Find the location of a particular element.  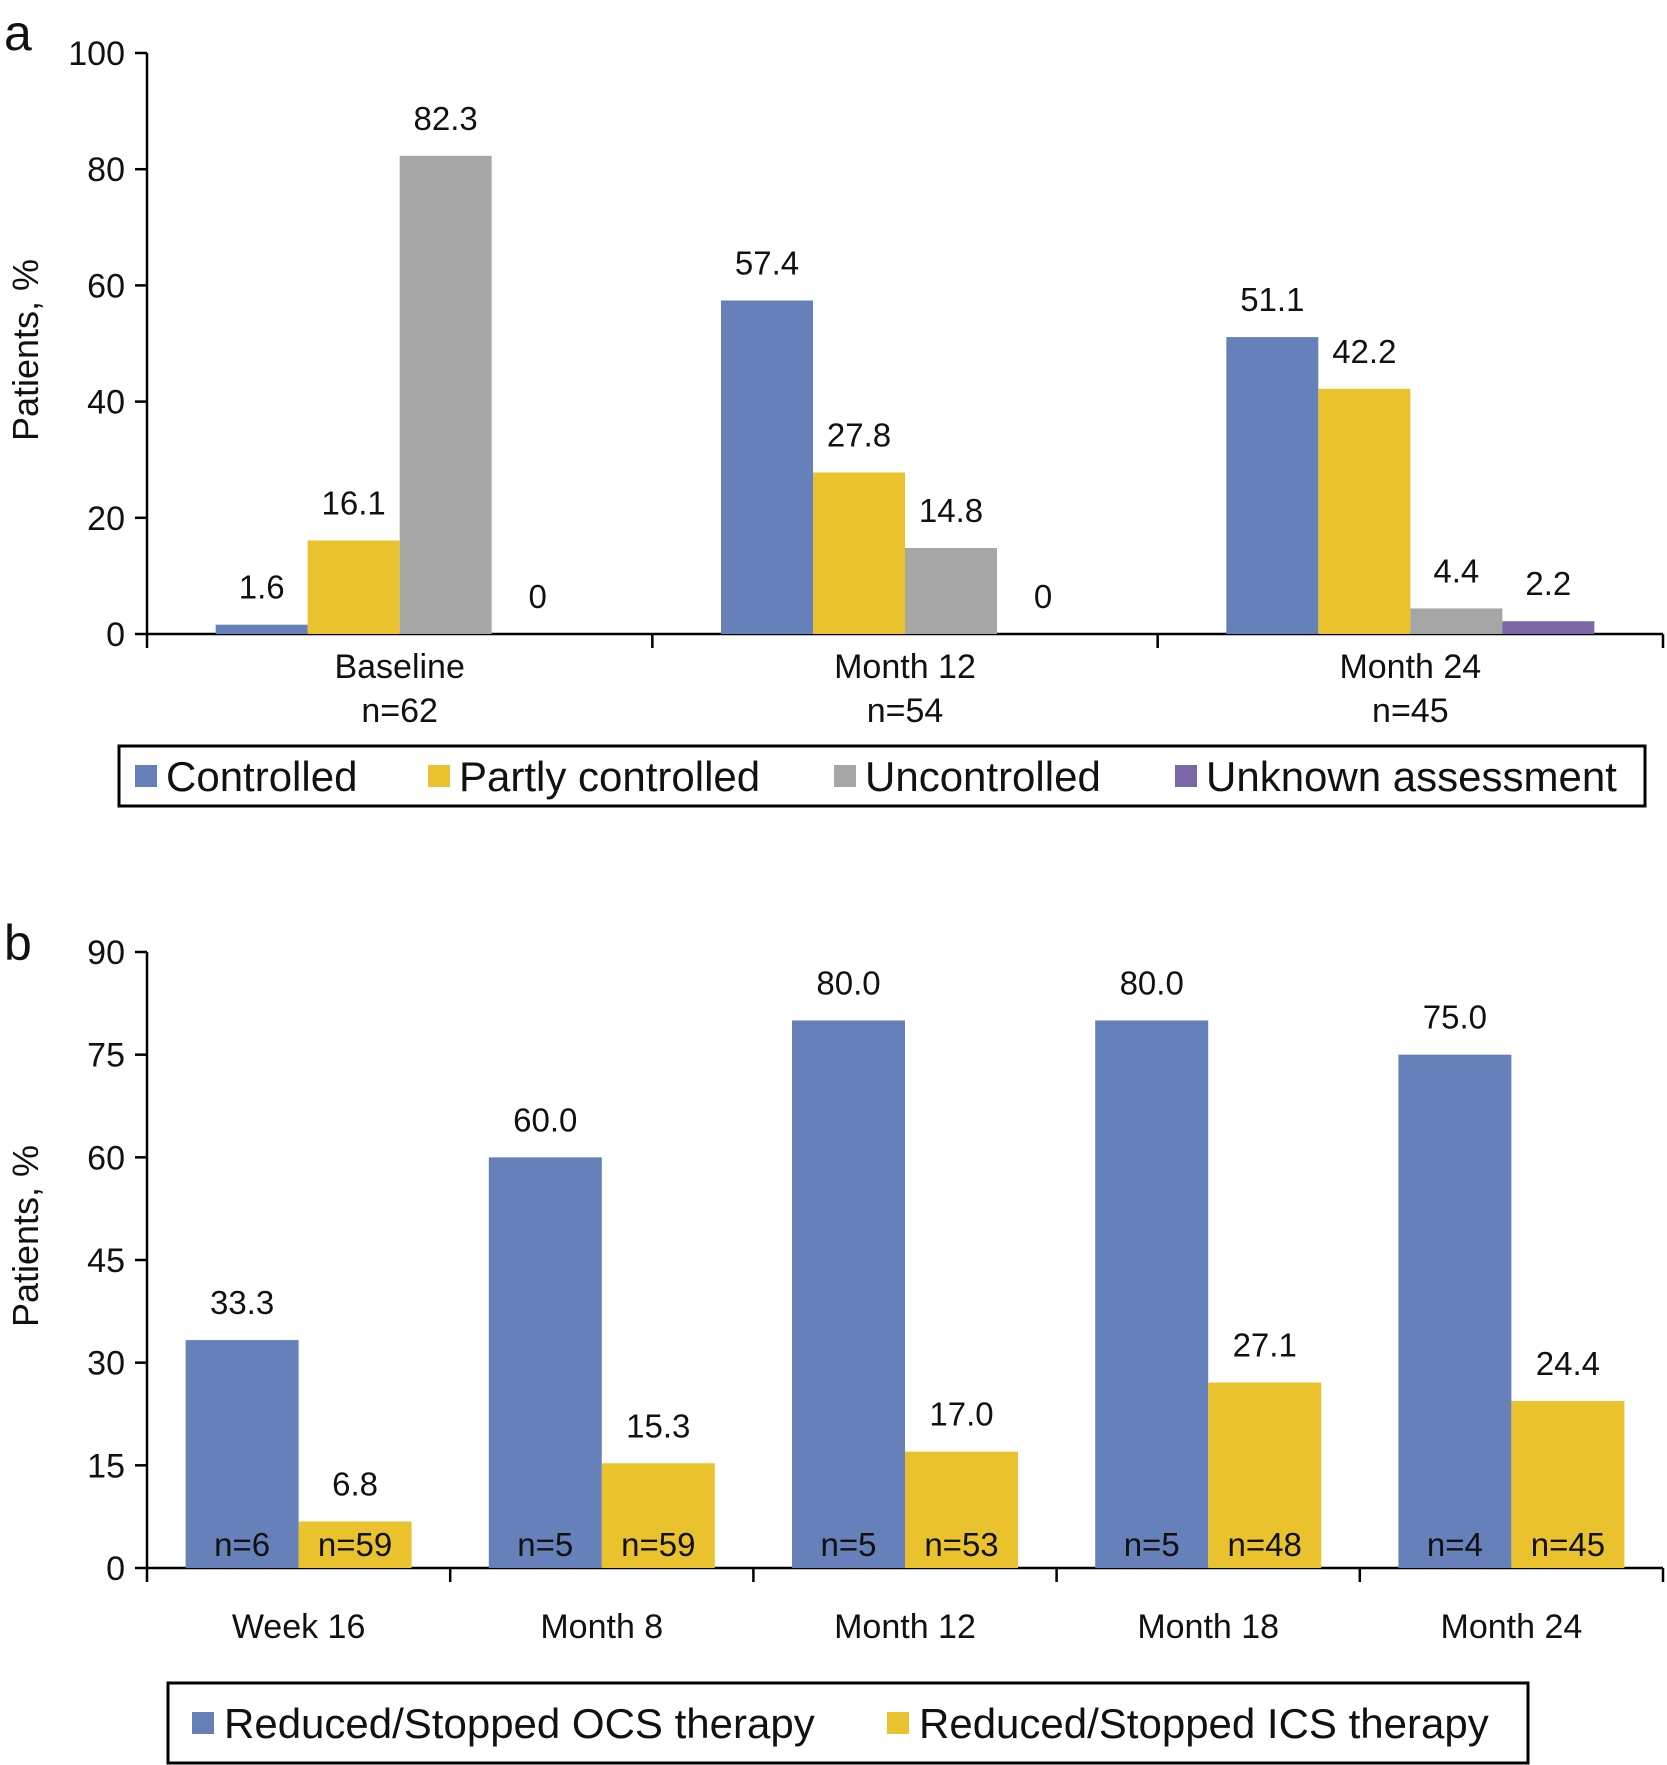

panel-b-value-label-reduced-stopped-ics-therapy-month-18: 27.1 is located at coordinates (1265, 1345).